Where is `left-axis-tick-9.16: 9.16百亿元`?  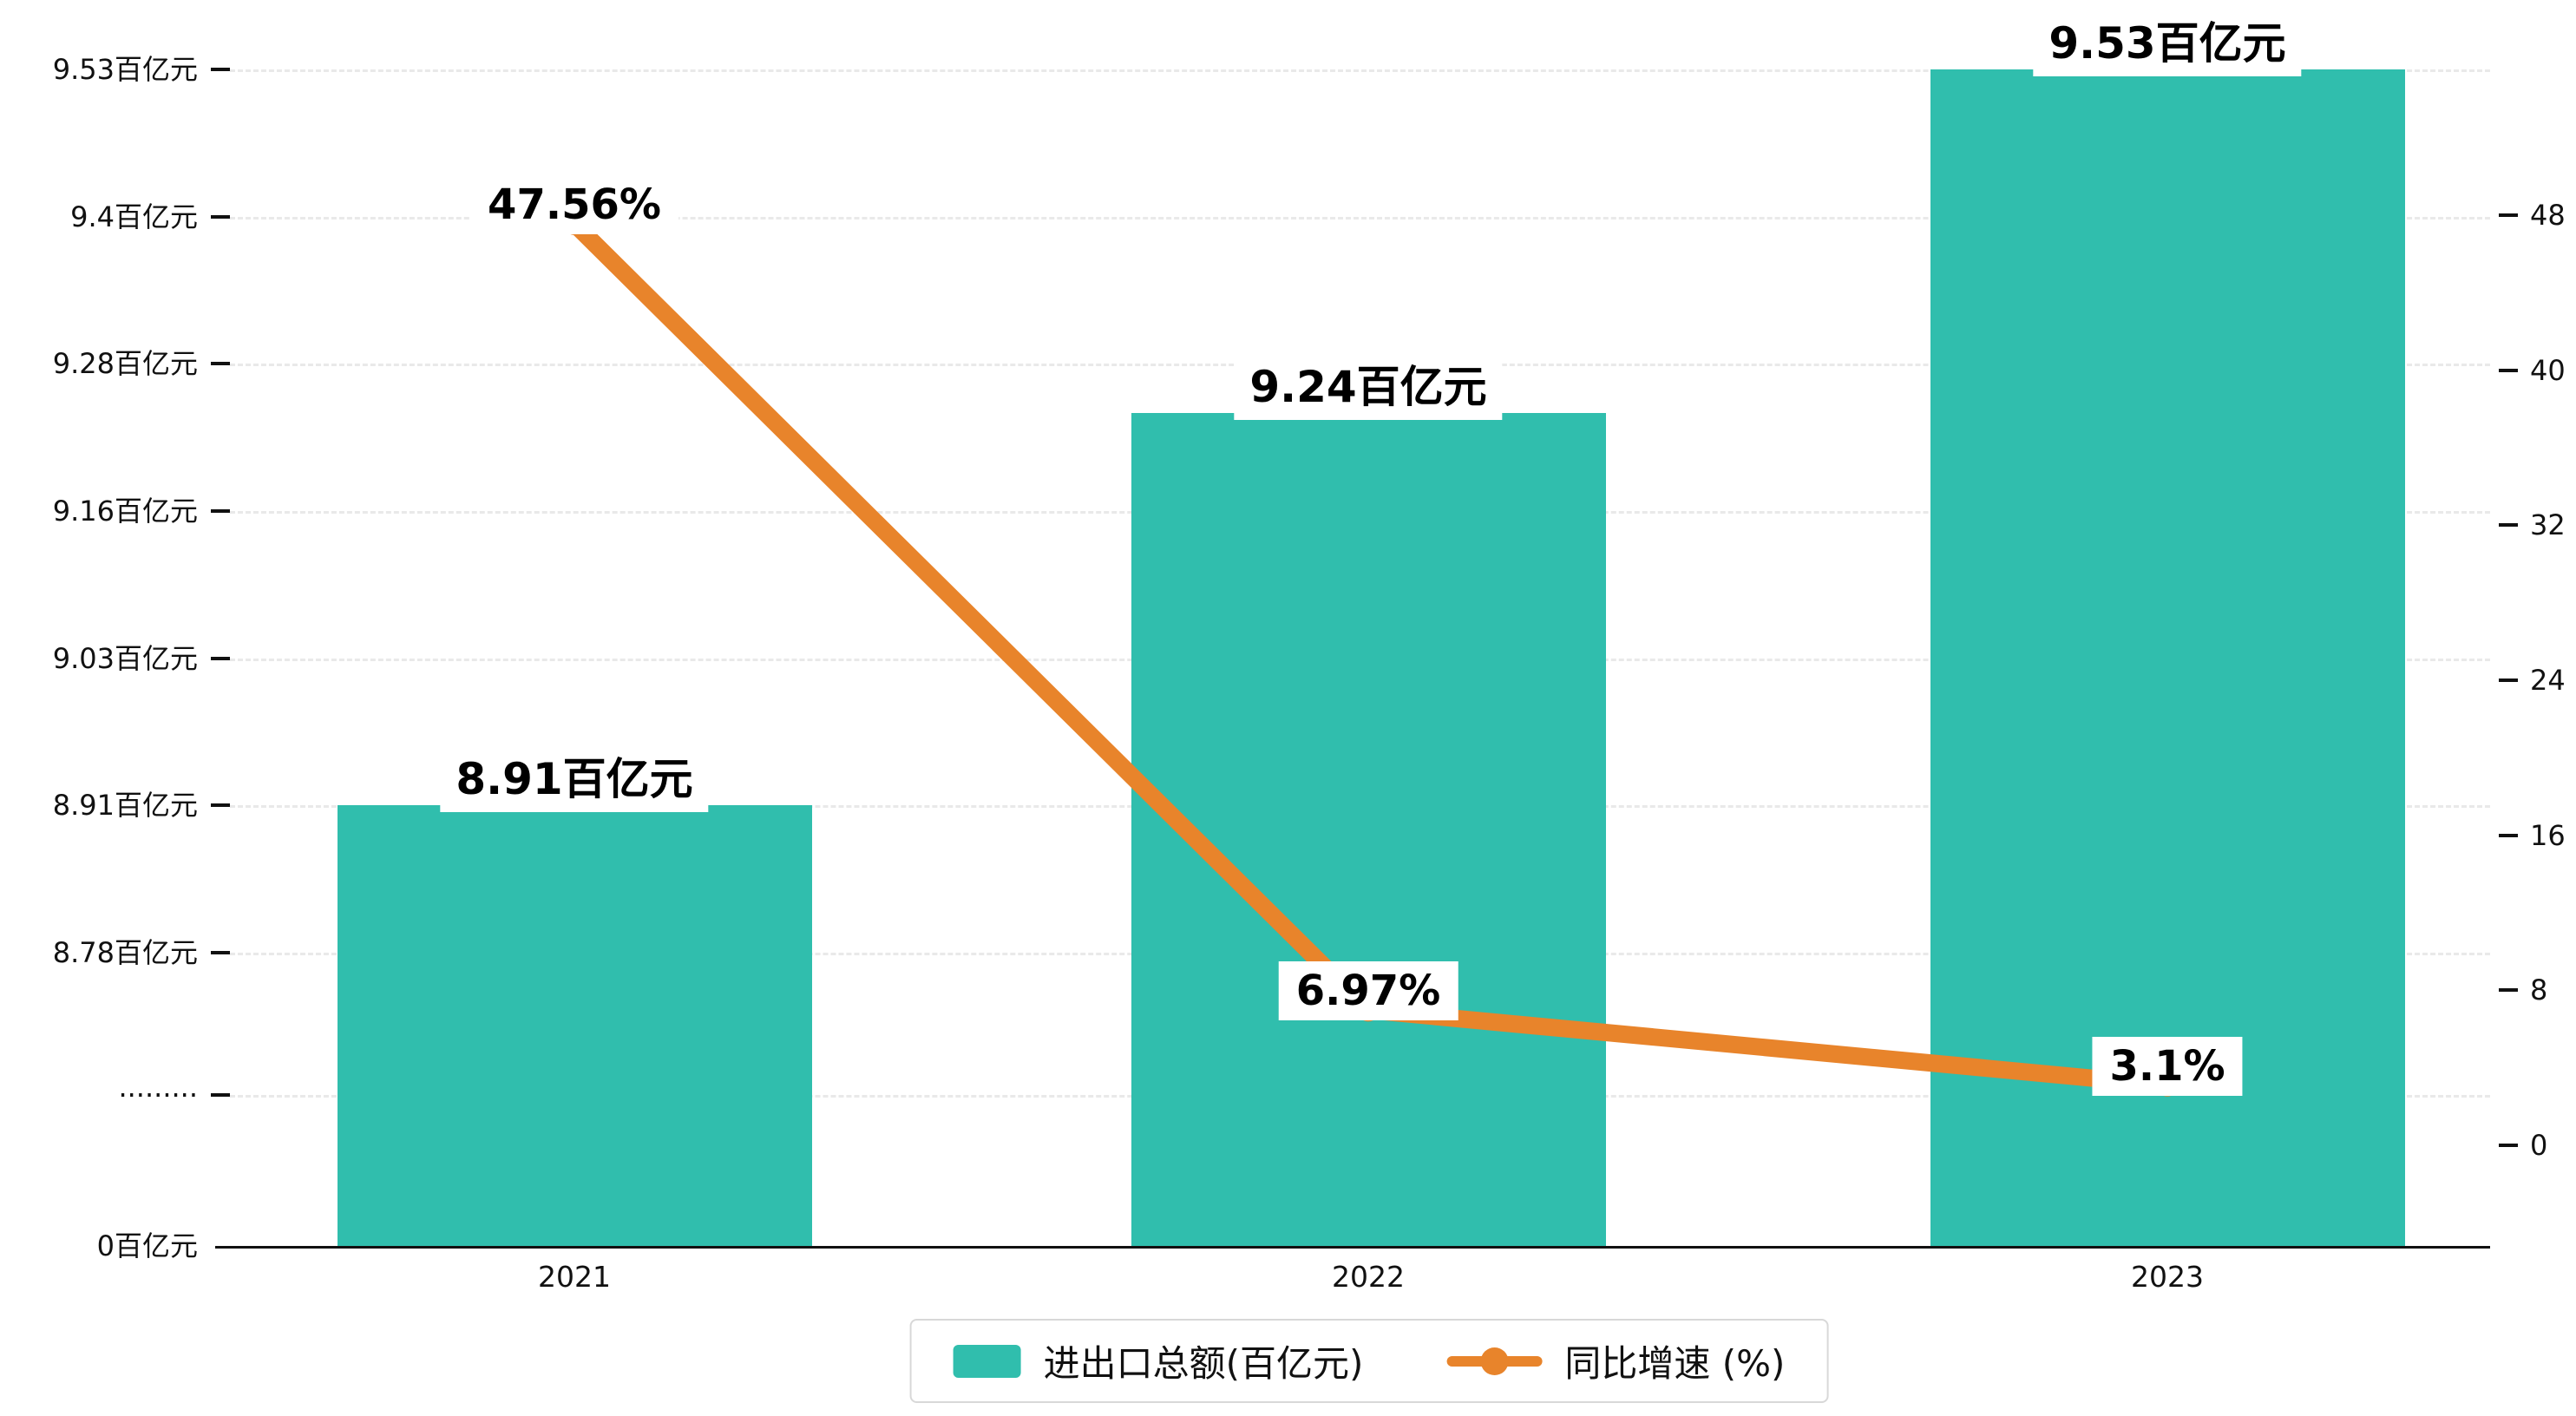
left-axis-tick-9.16: 9.16百亿元 is located at coordinates (125, 512).